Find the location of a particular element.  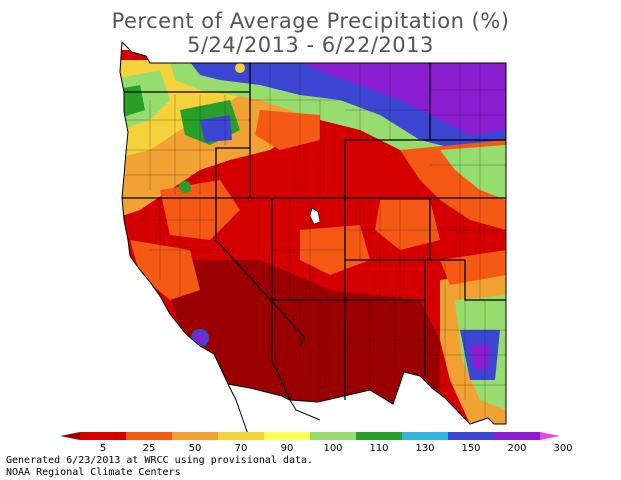

legend-tick-label: 5 is located at coordinates (103, 448).